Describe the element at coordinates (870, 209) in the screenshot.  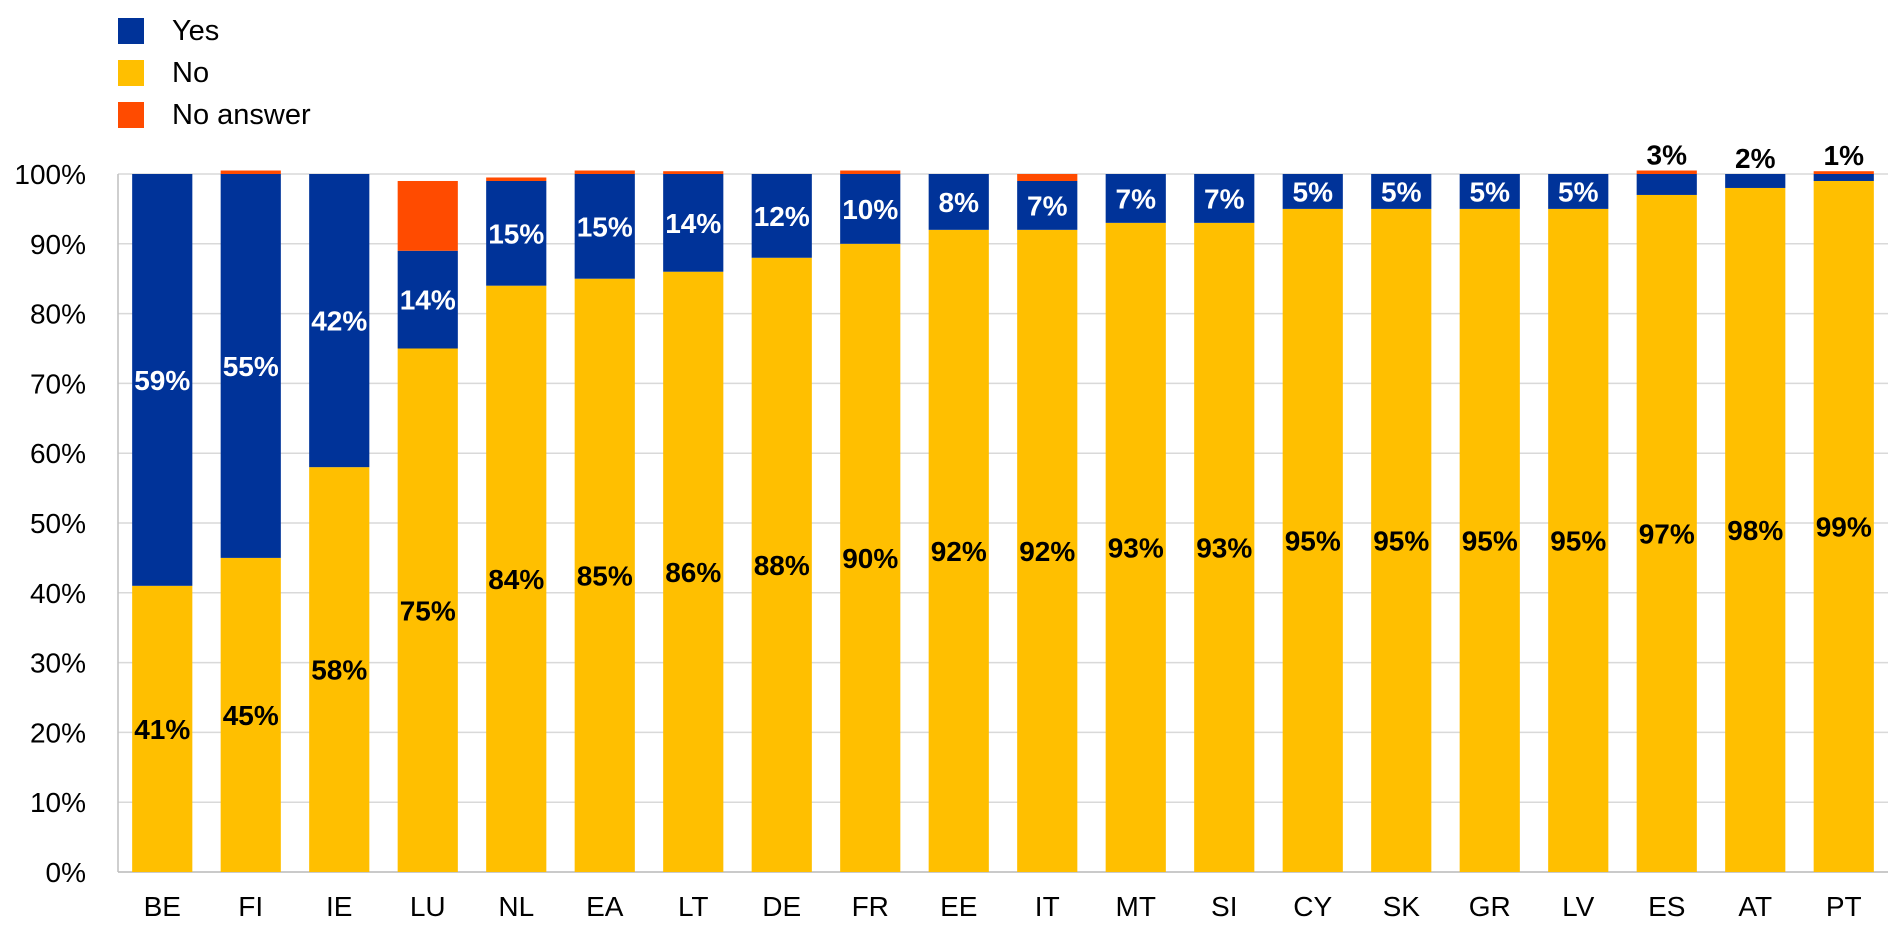
I see `bar-yes-fr` at that location.